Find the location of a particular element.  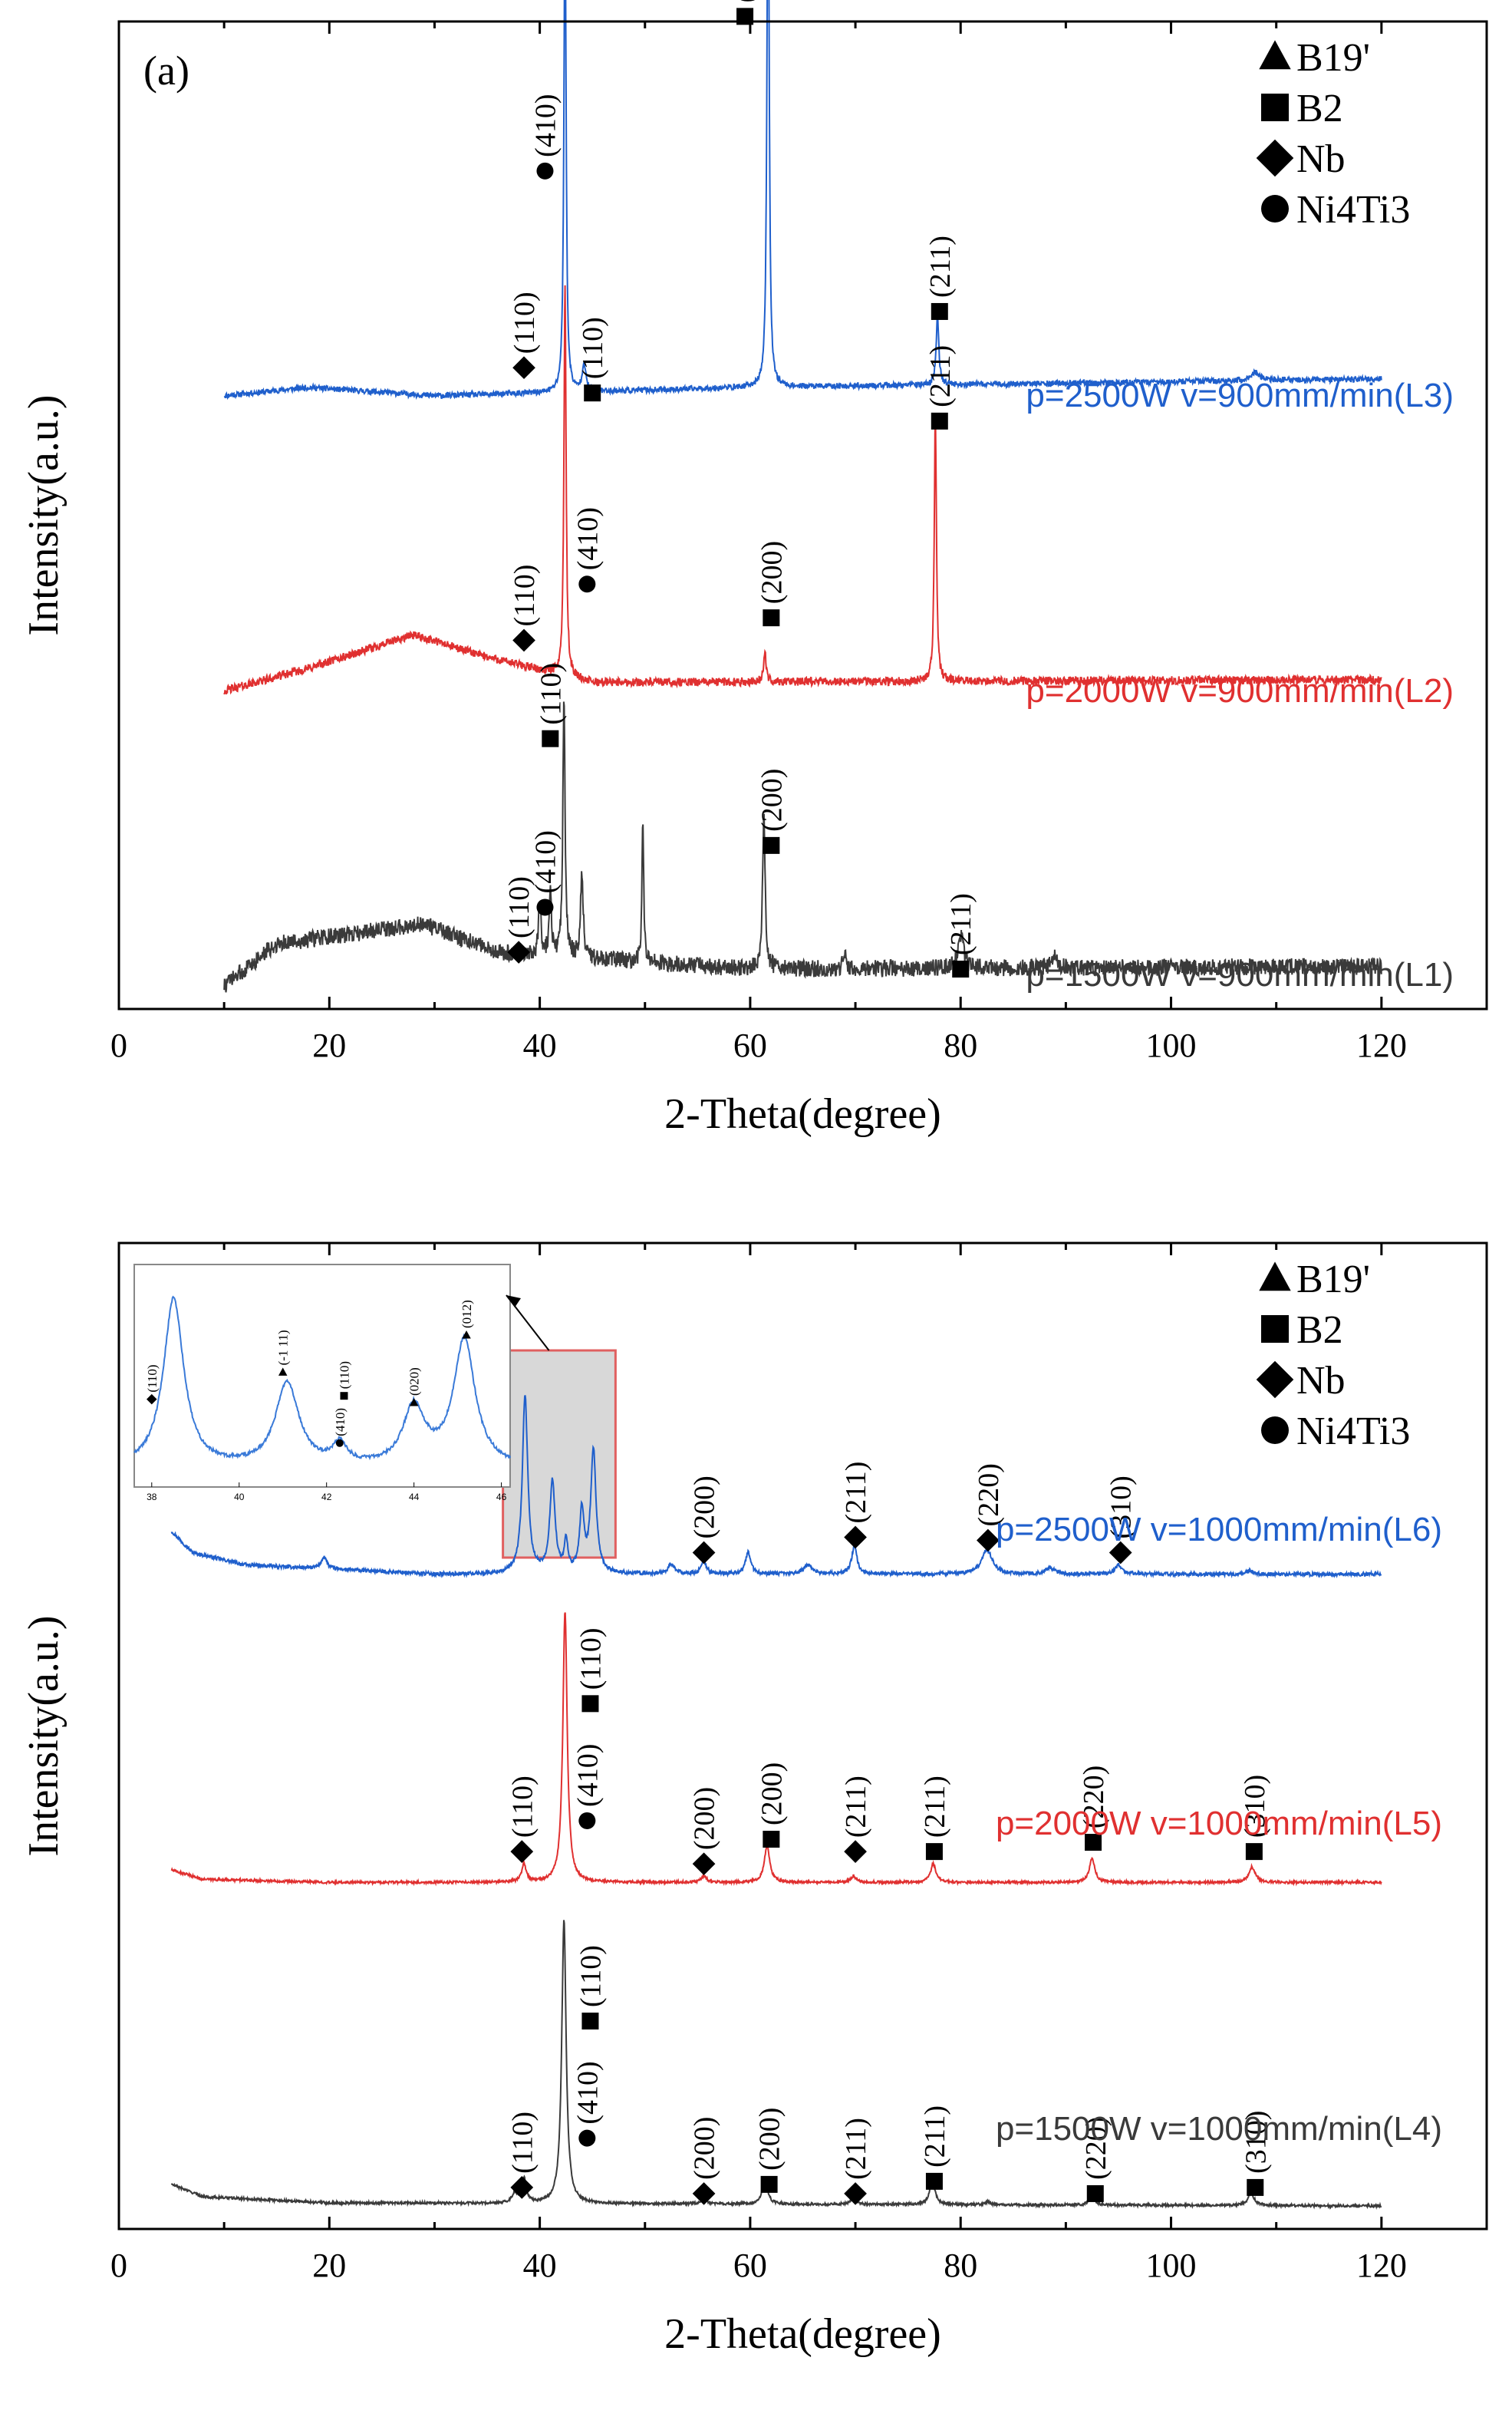

x-axis-title: 2-Theta(degree) is located at coordinates (802, 1114).